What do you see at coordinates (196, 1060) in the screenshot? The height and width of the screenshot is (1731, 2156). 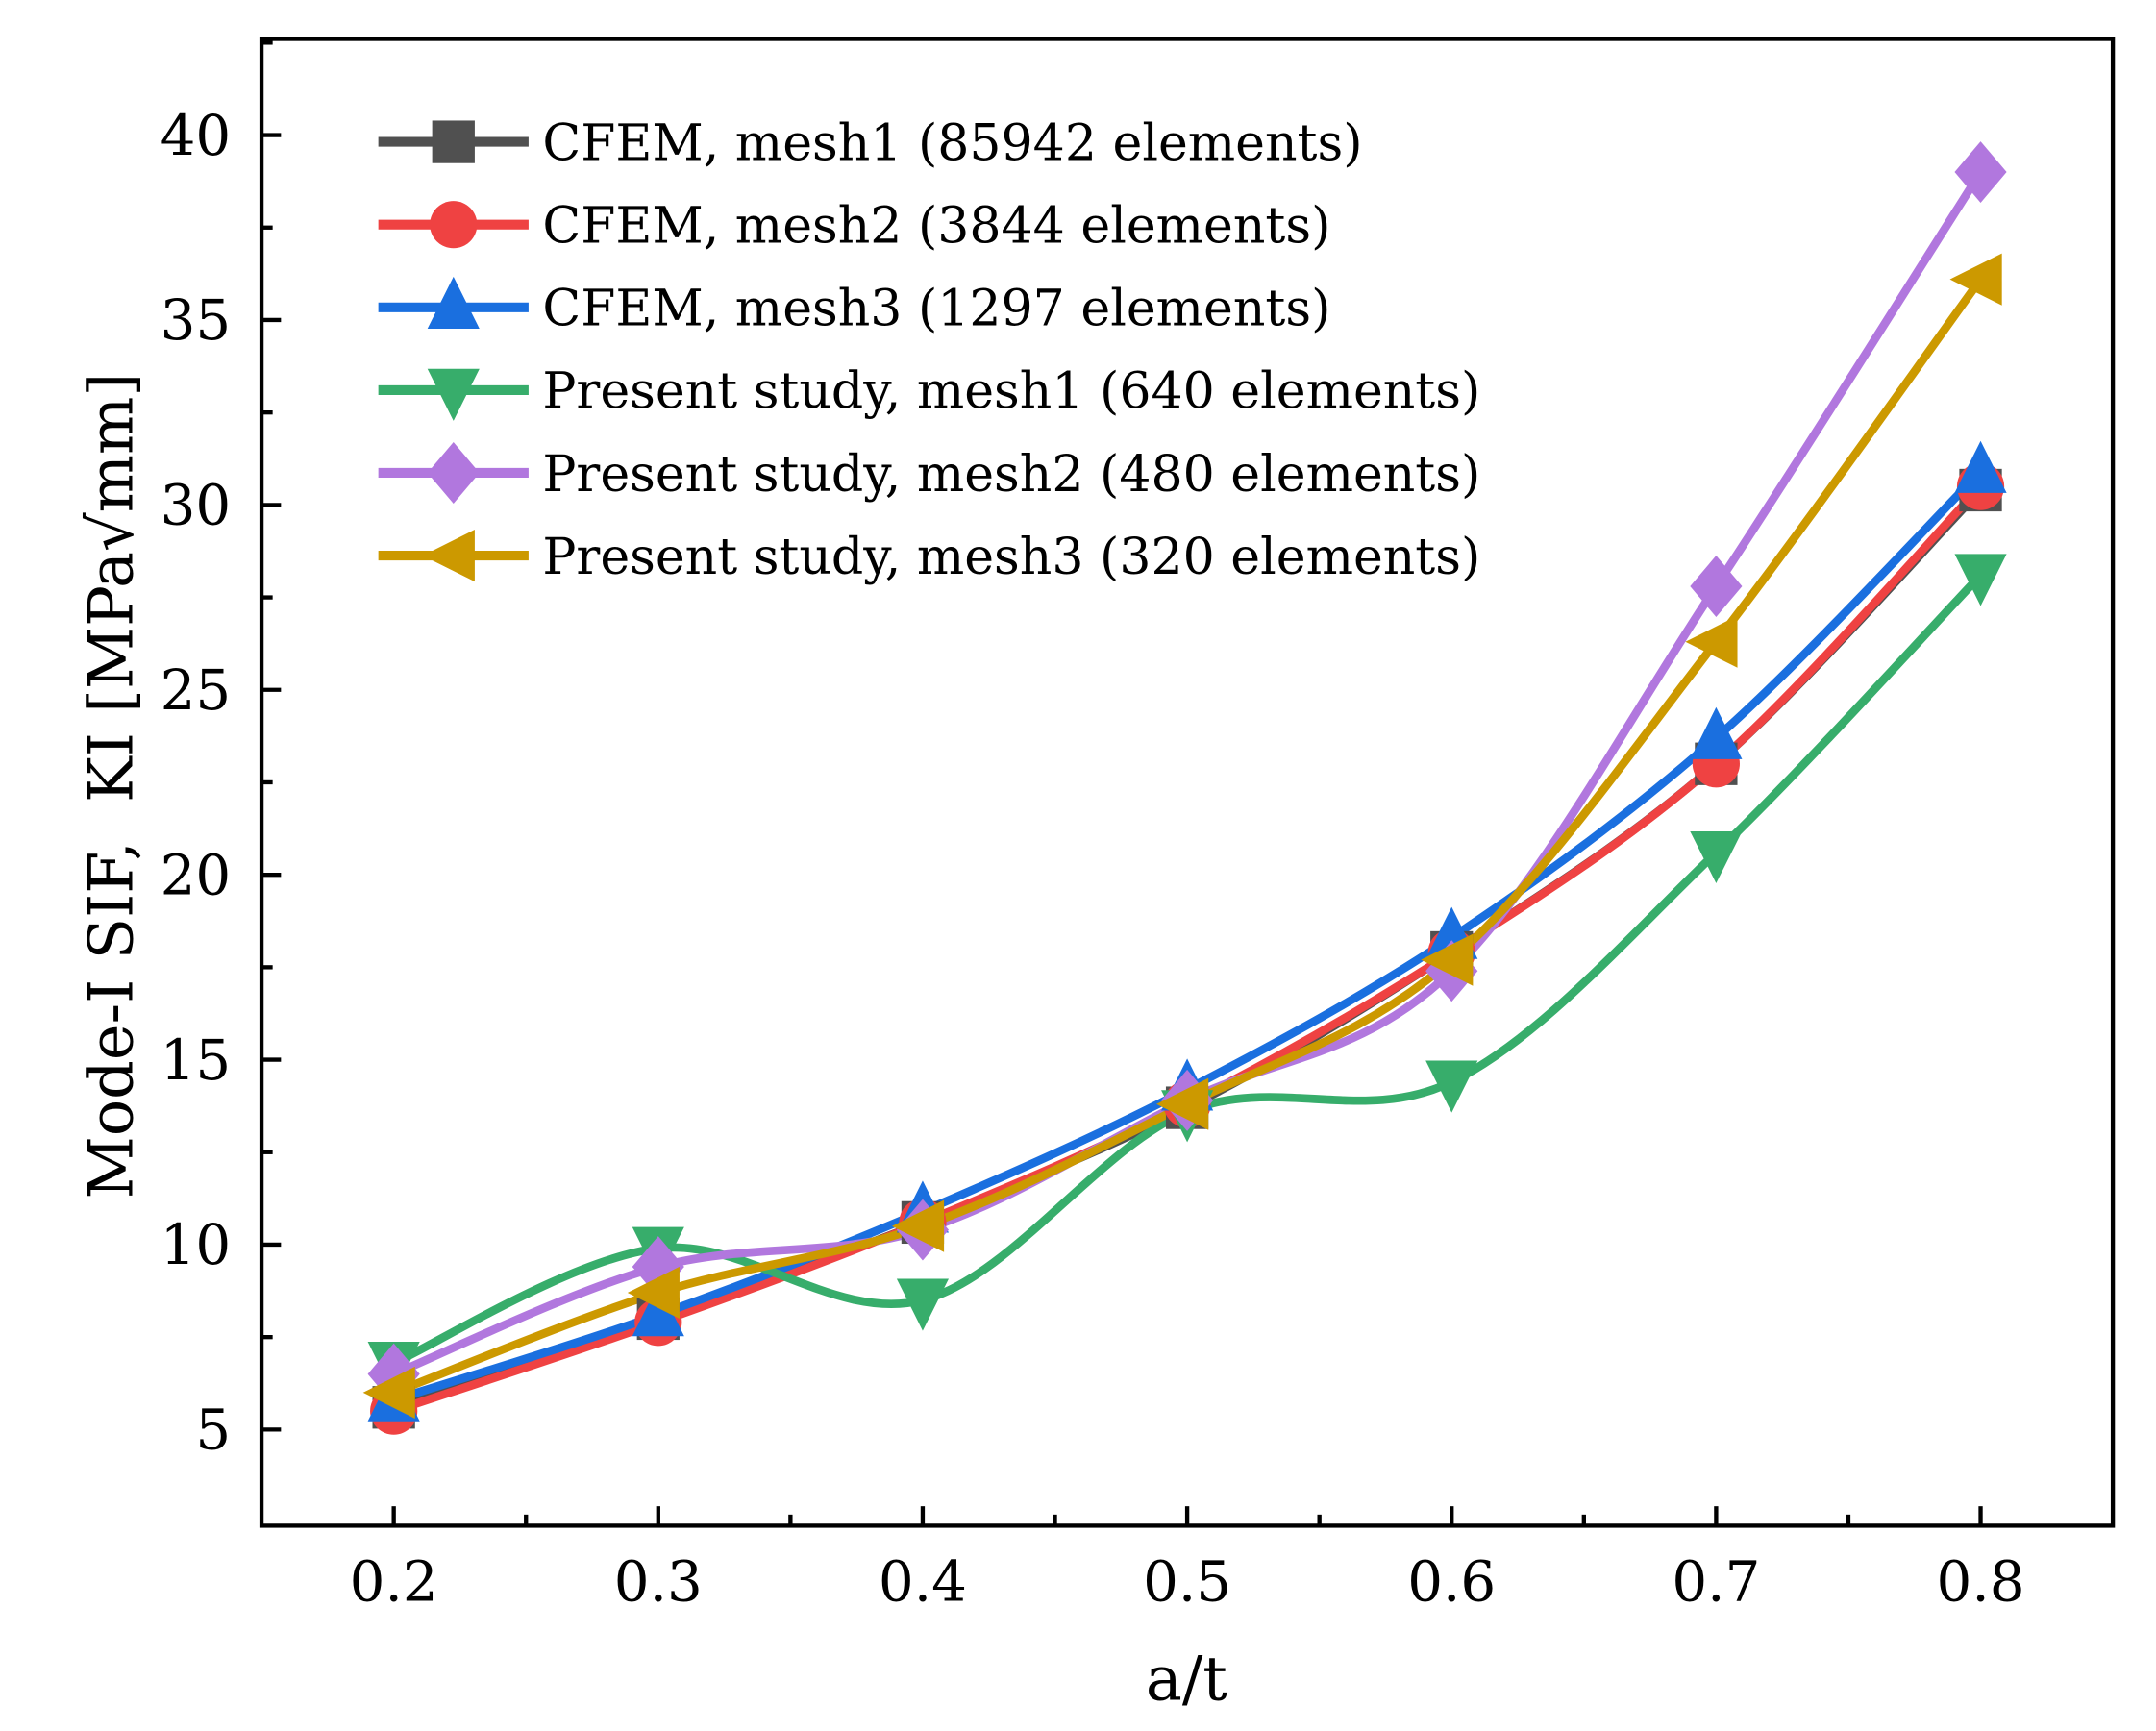 I see `y-tick-label: 15` at bounding box center [196, 1060].